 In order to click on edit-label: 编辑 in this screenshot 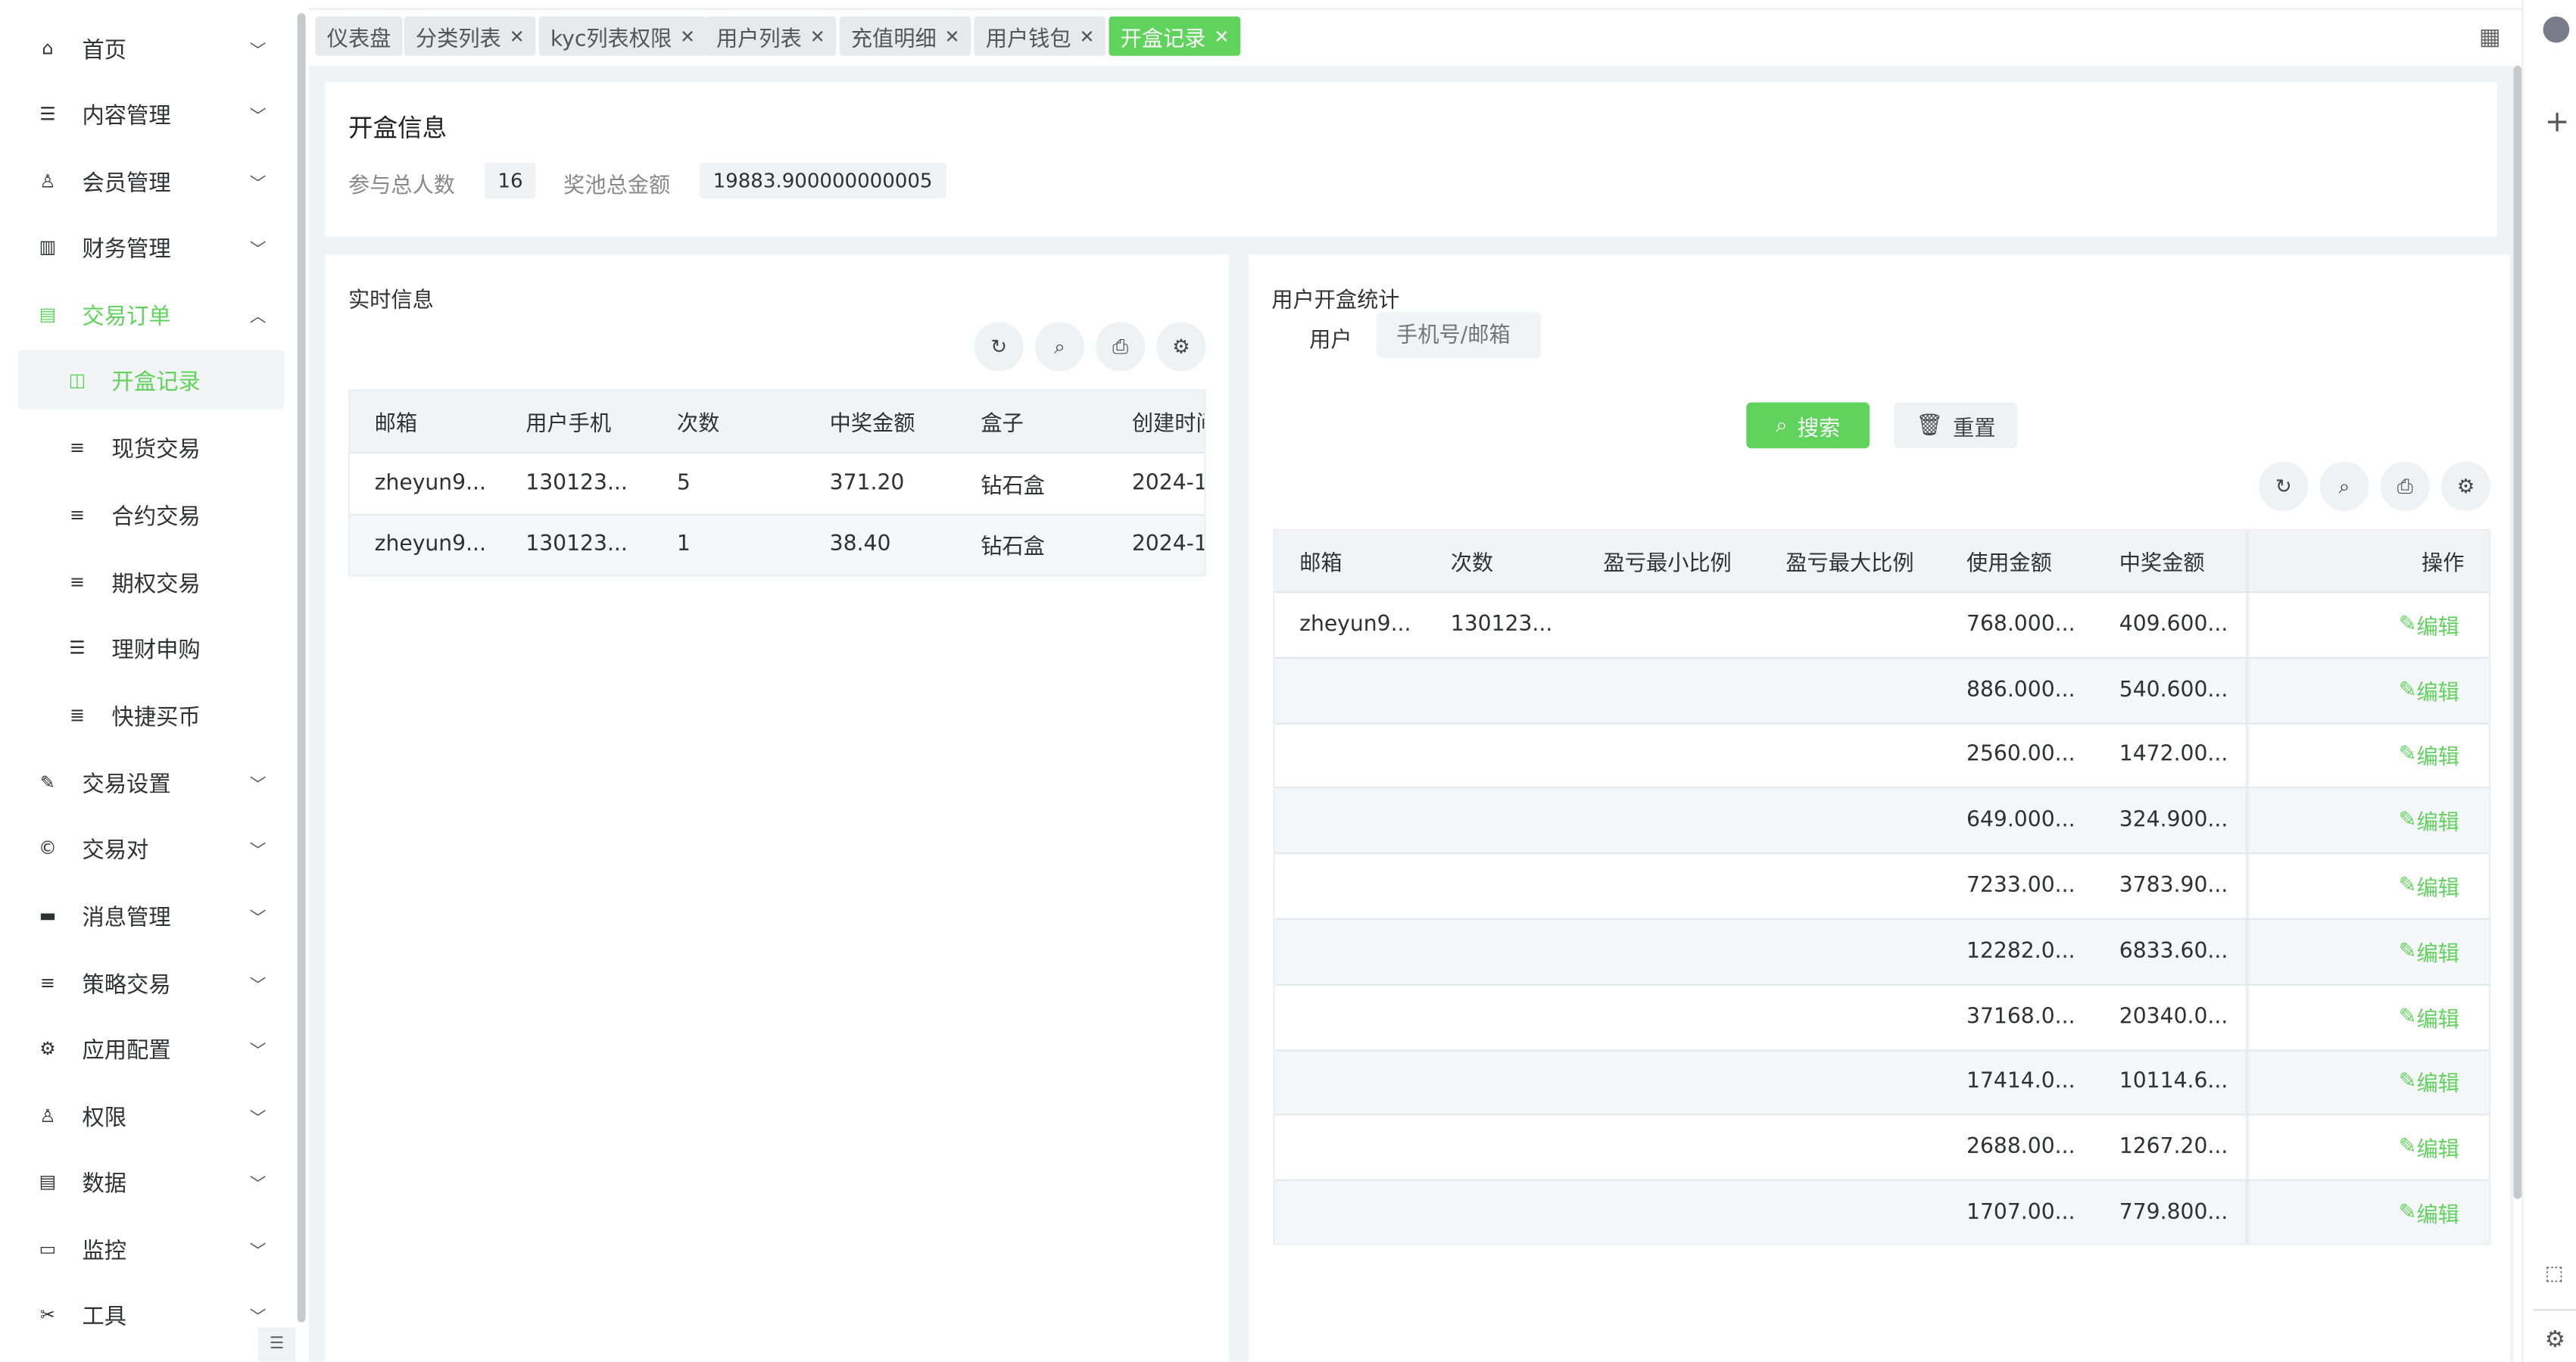, I will do `click(2437, 628)`.